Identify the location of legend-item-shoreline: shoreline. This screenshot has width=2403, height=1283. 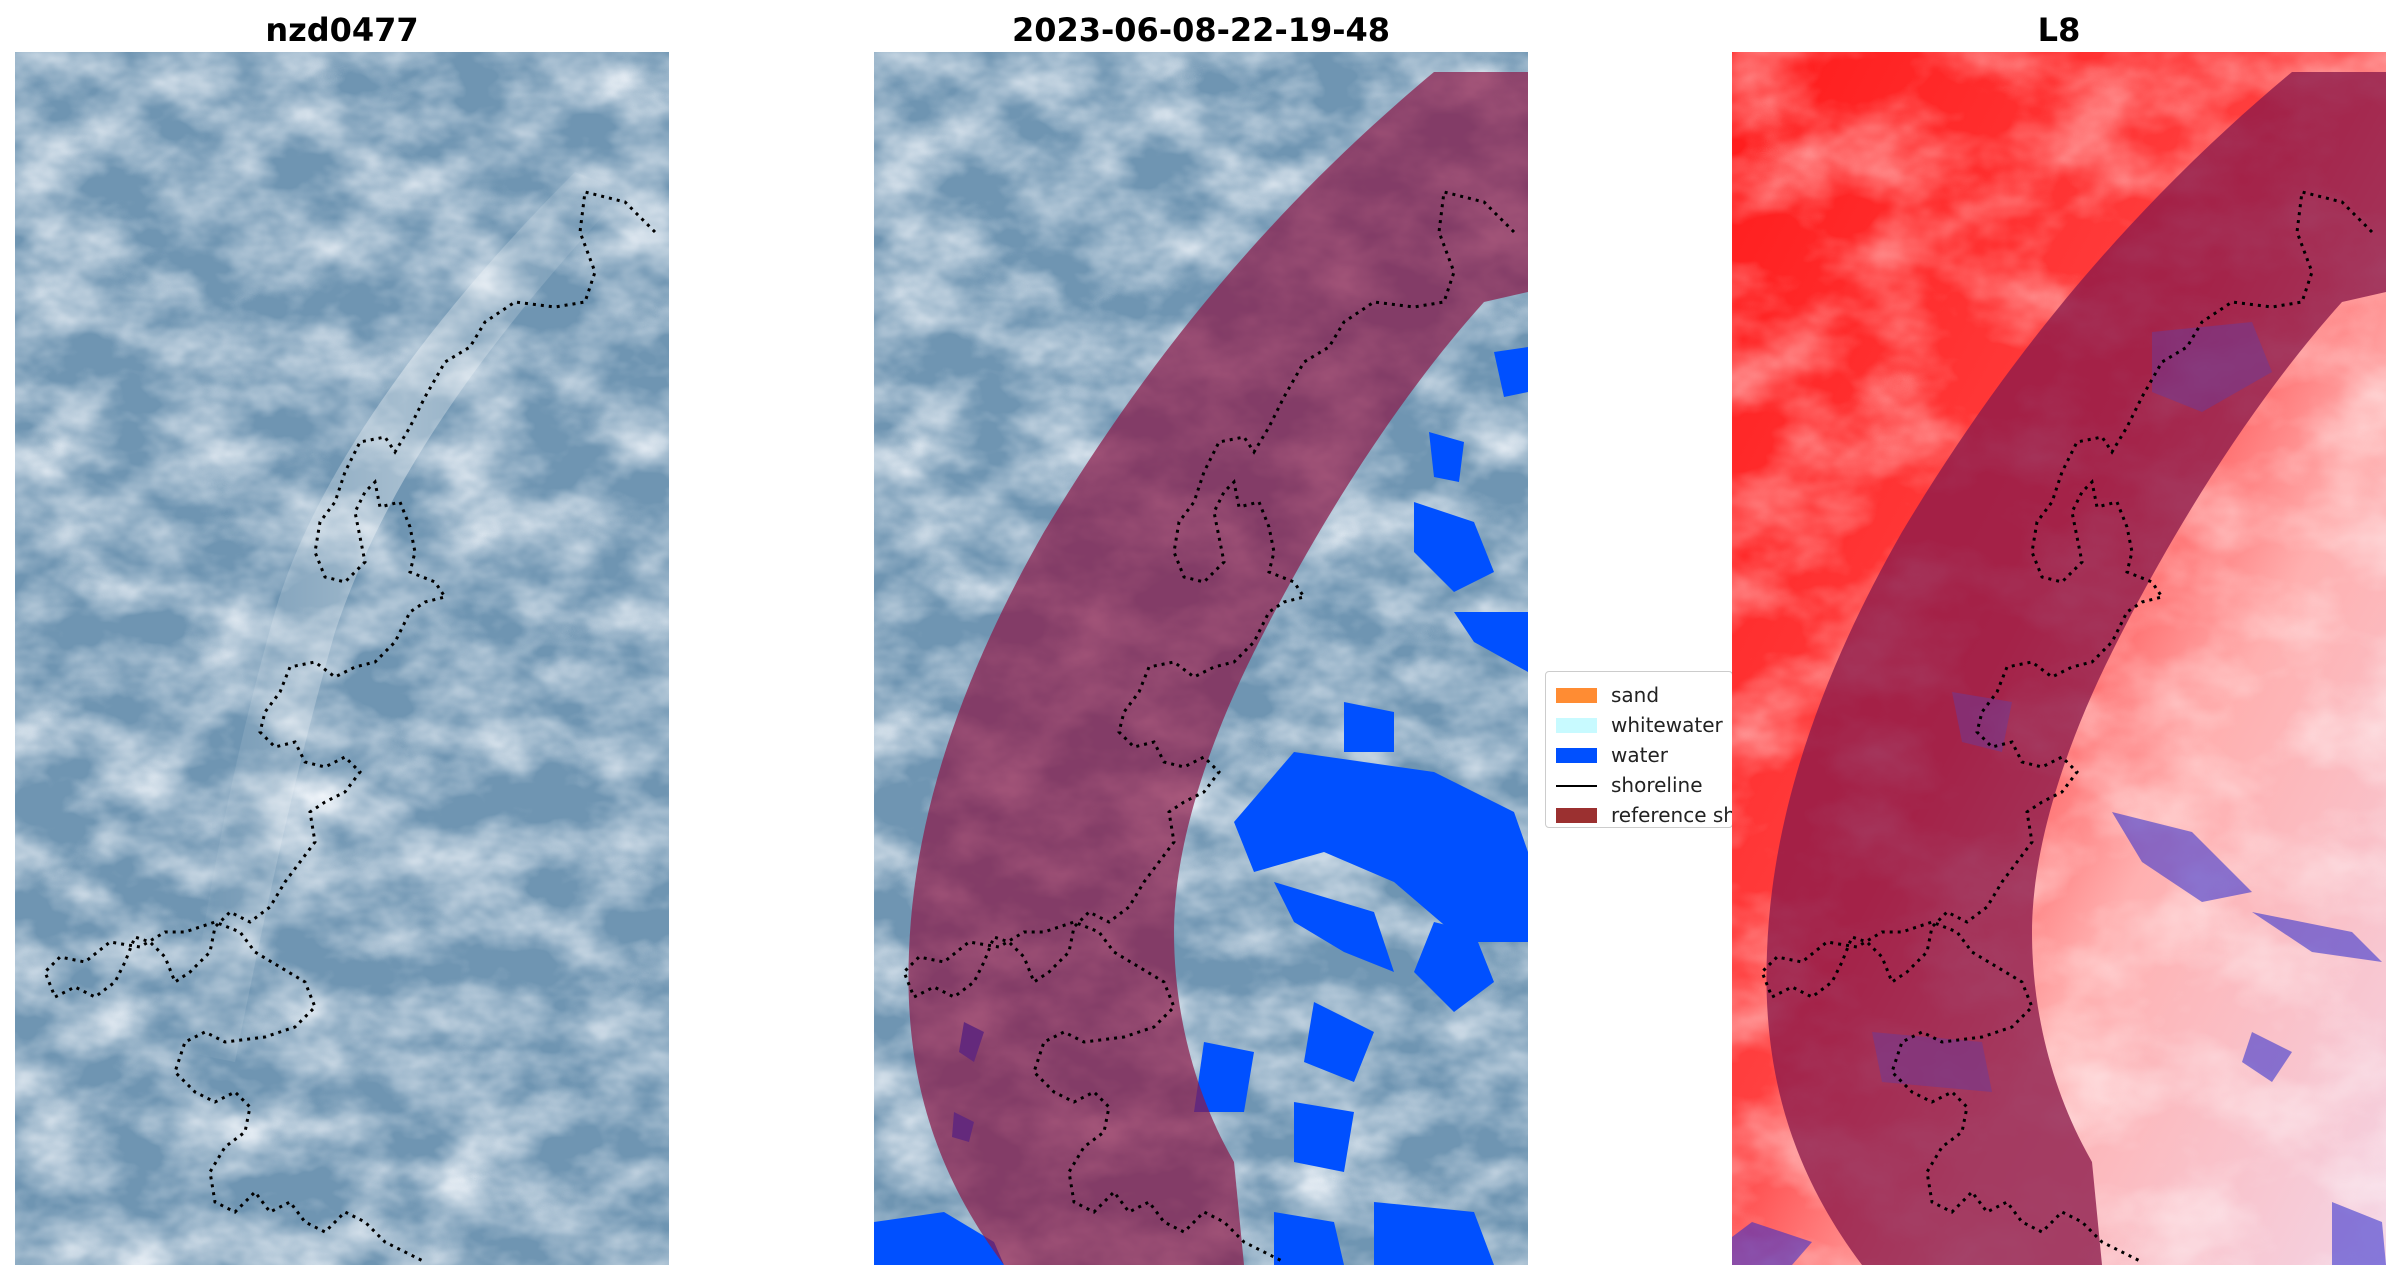
(1639, 785).